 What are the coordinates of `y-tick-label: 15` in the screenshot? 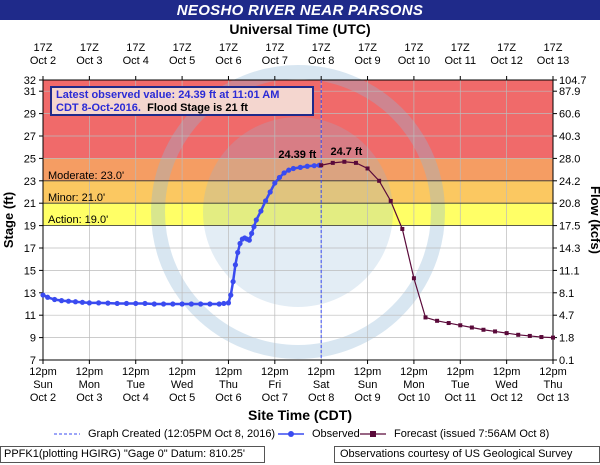 It's located at (30, 271).